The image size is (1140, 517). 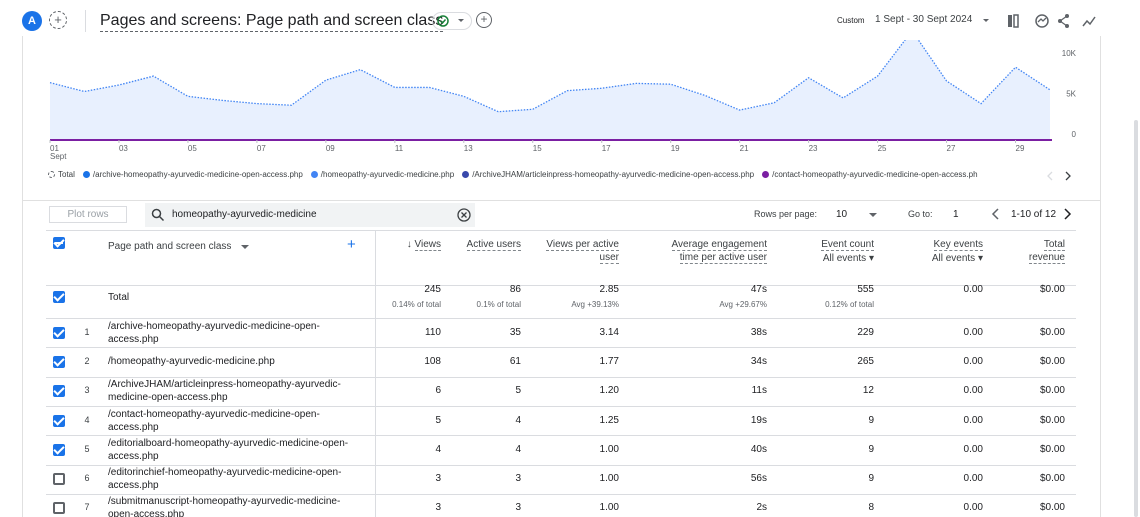 I want to click on prev-page, so click(x=996, y=214).